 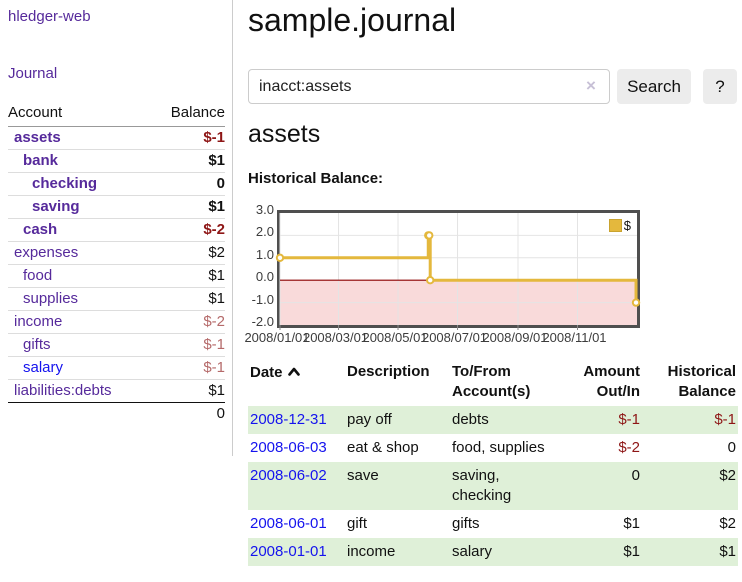 What do you see at coordinates (264, 209) in the screenshot?
I see `y-axis-tick-label: 3.0` at bounding box center [264, 209].